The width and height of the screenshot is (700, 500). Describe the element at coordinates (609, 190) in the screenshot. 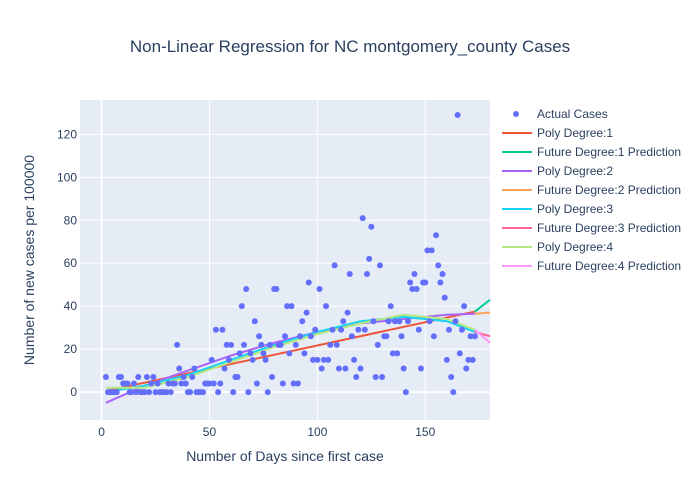

I see `legend-label: Future Degree:2 Prediction` at that location.